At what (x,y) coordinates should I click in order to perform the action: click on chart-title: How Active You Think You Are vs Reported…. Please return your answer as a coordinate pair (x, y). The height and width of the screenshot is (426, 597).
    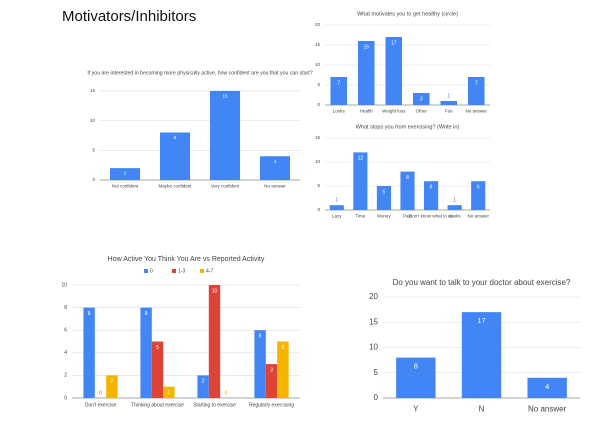
    Looking at the image, I should click on (186, 259).